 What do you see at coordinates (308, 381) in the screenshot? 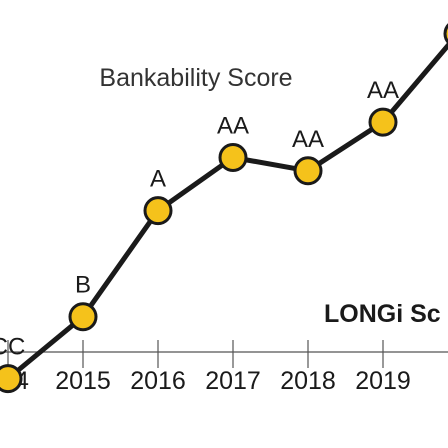
I see `x-tick-label: 2018` at bounding box center [308, 381].